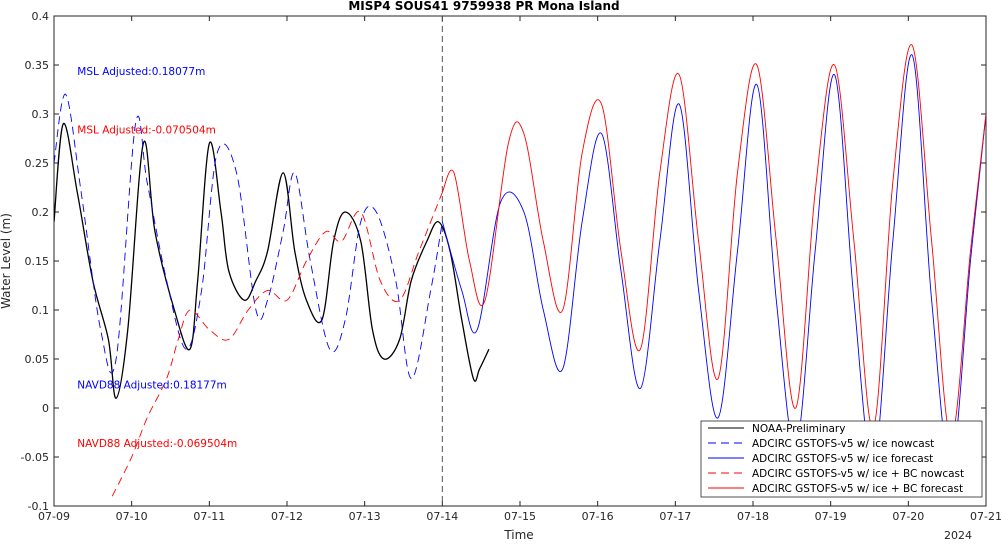  What do you see at coordinates (798, 429) in the screenshot?
I see `legend-entry: NOAA-Preliminary` at bounding box center [798, 429].